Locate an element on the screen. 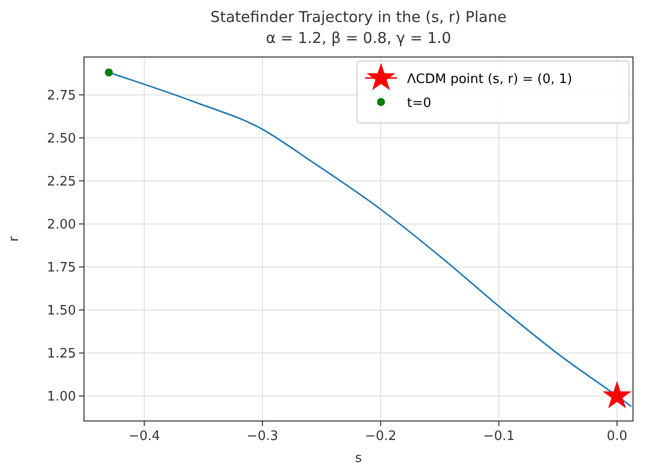  y-tick-label: 1.50 is located at coordinates (61, 310).